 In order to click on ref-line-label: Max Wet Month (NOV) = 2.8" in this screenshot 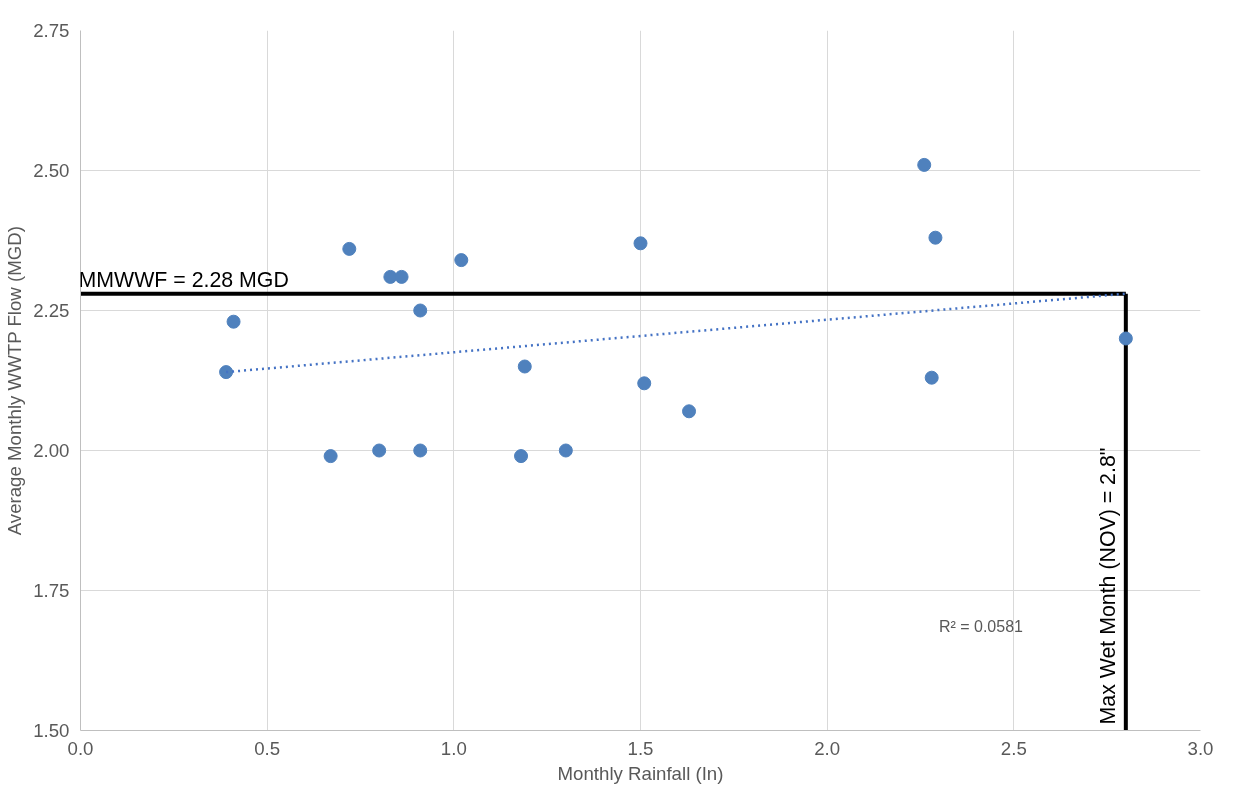, I will do `click(1107, 586)`.